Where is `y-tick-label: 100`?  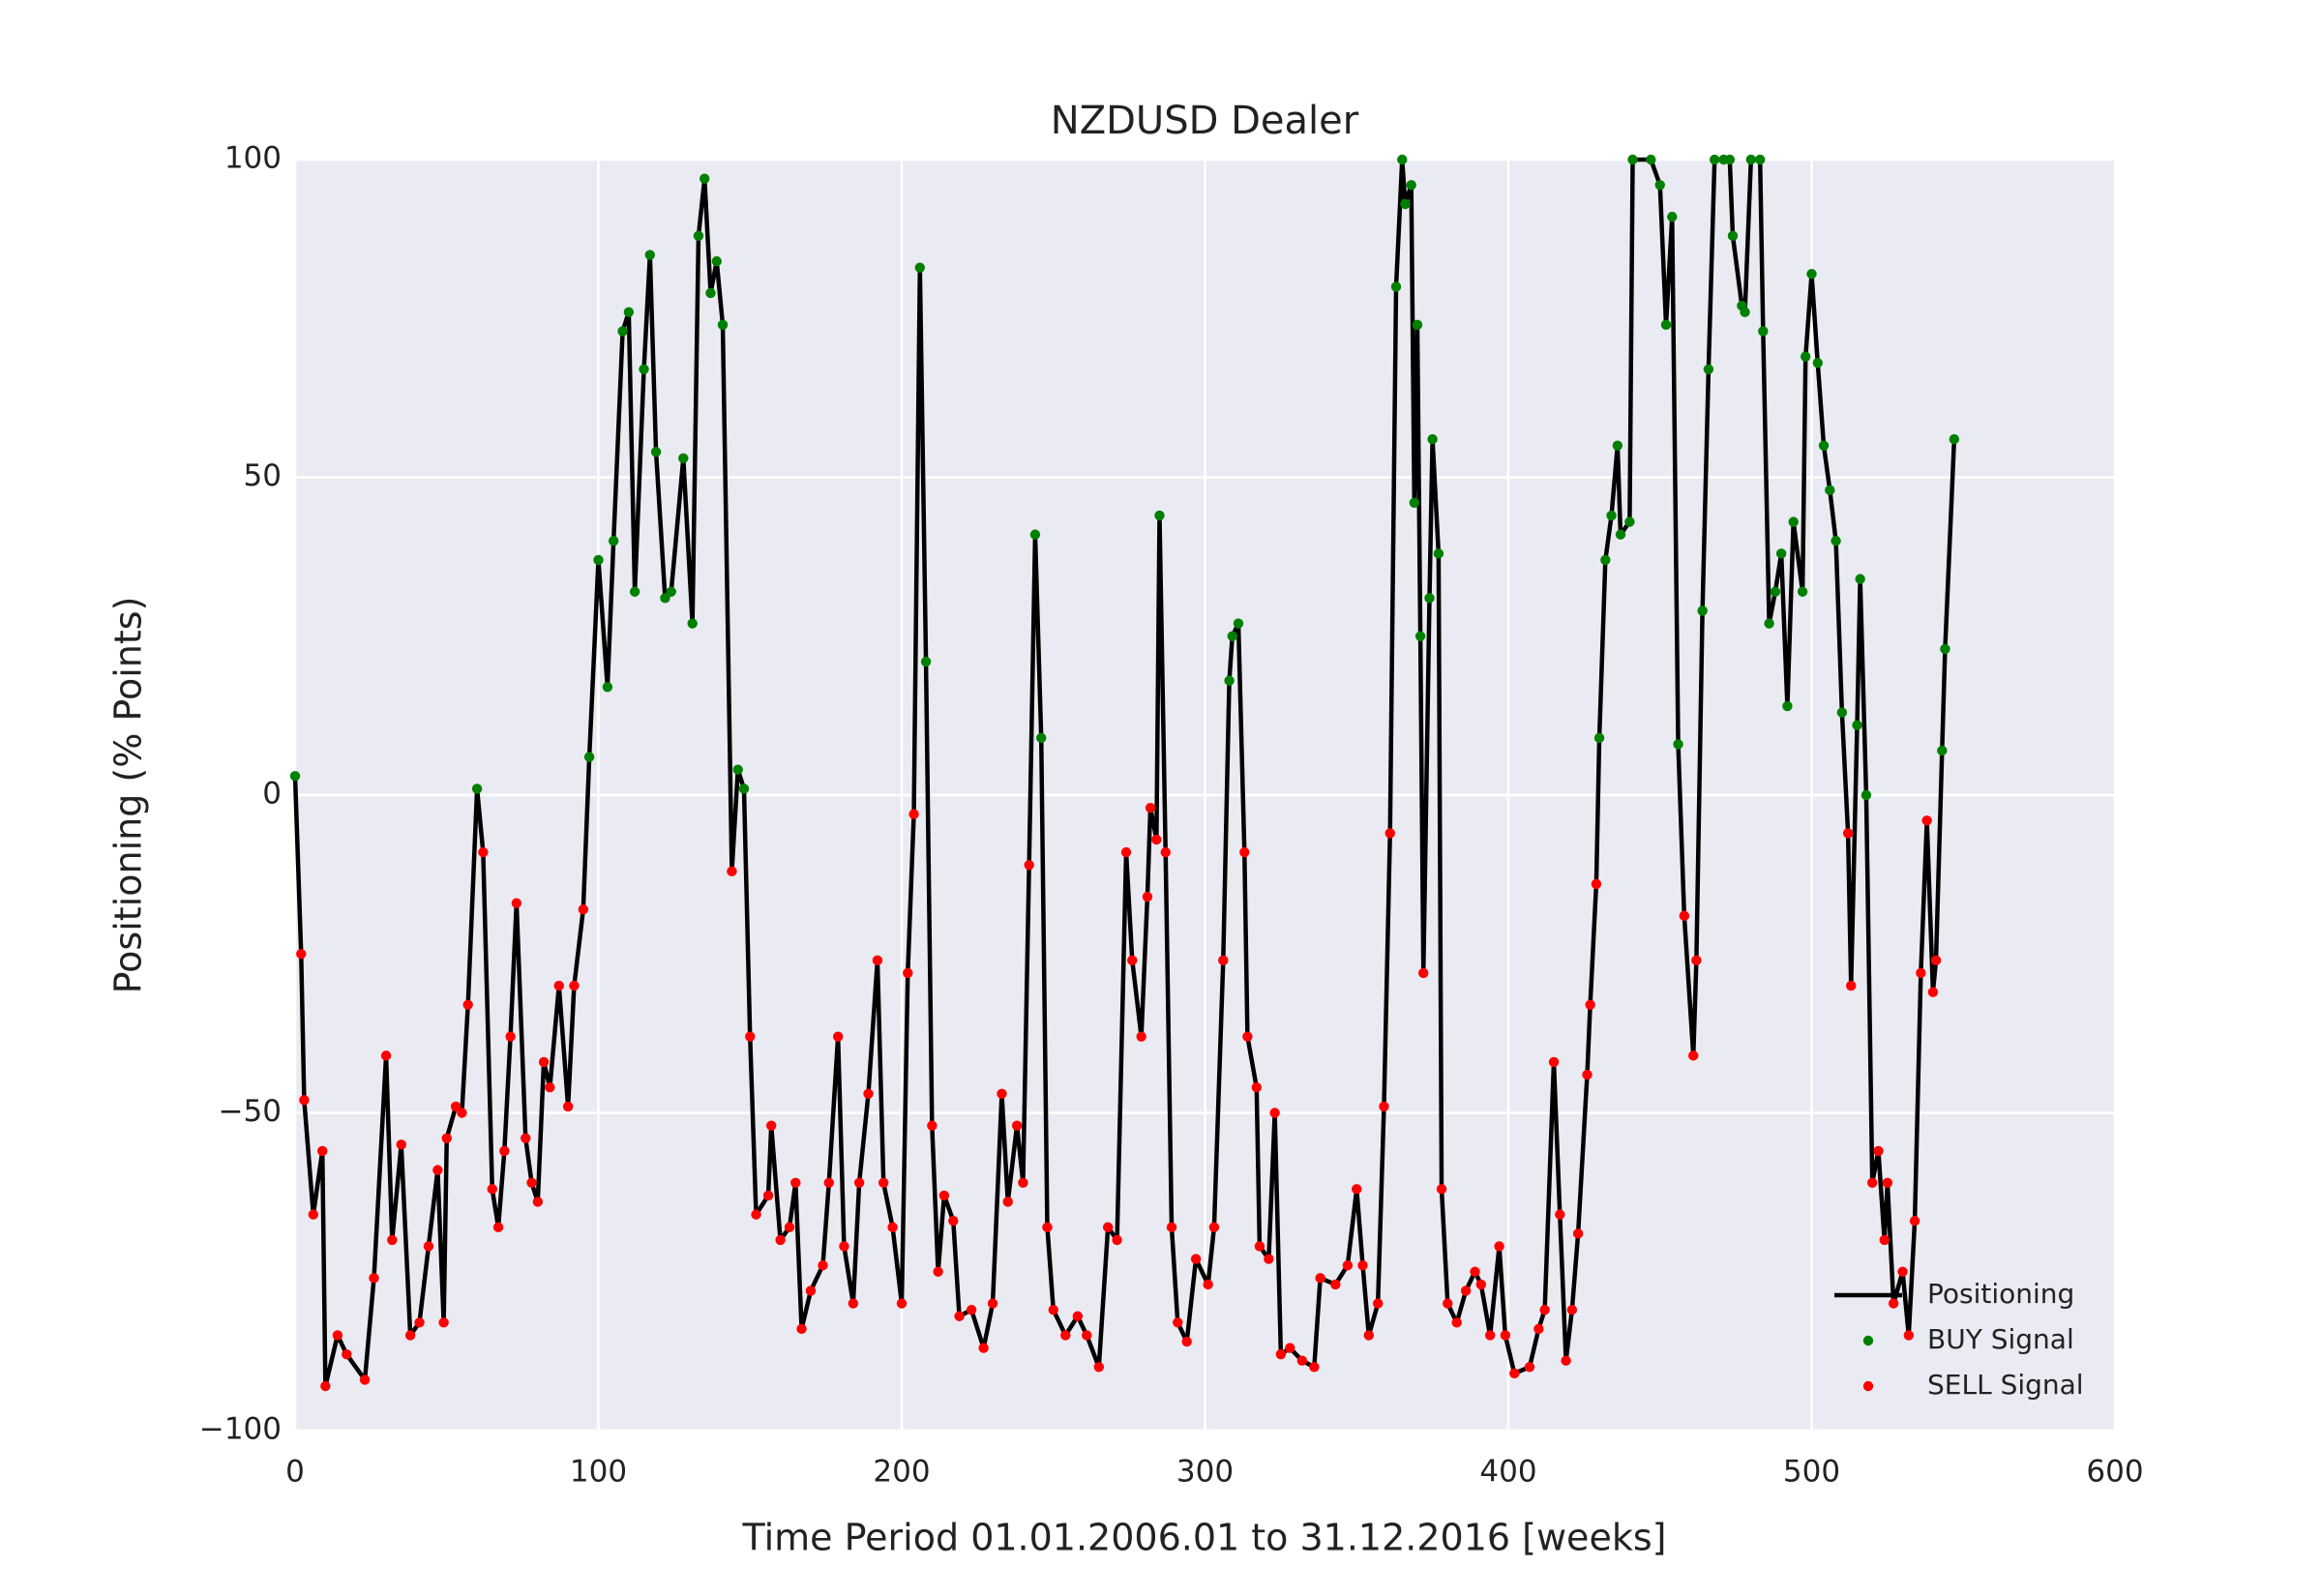 y-tick-label: 100 is located at coordinates (253, 158).